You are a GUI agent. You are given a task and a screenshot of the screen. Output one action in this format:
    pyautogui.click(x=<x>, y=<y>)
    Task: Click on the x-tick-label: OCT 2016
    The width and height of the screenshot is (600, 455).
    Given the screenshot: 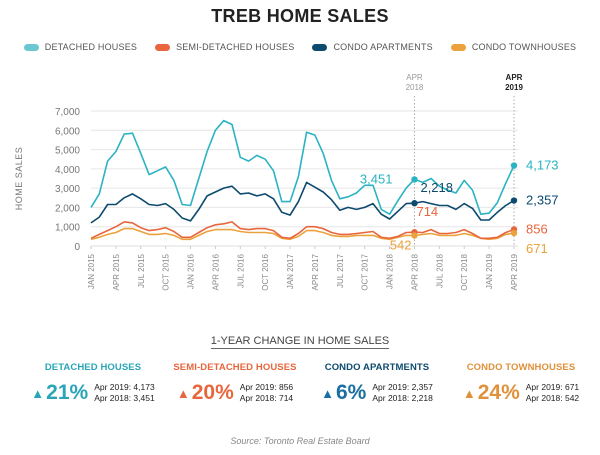 What is the action you would take?
    pyautogui.click(x=265, y=271)
    